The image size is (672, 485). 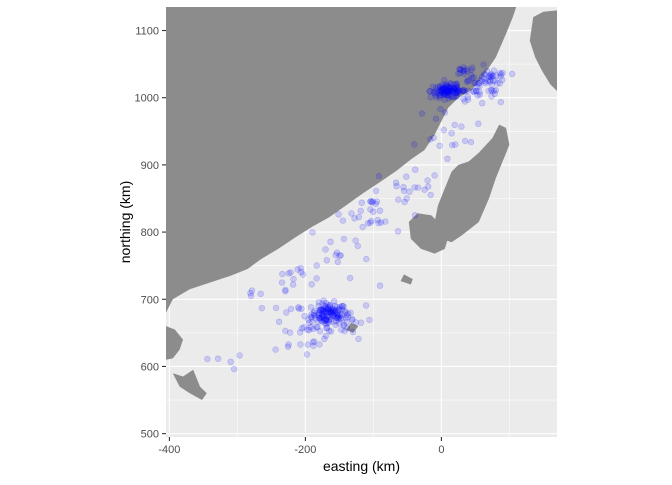 I want to click on x-tick-label: 0, so click(x=441, y=450).